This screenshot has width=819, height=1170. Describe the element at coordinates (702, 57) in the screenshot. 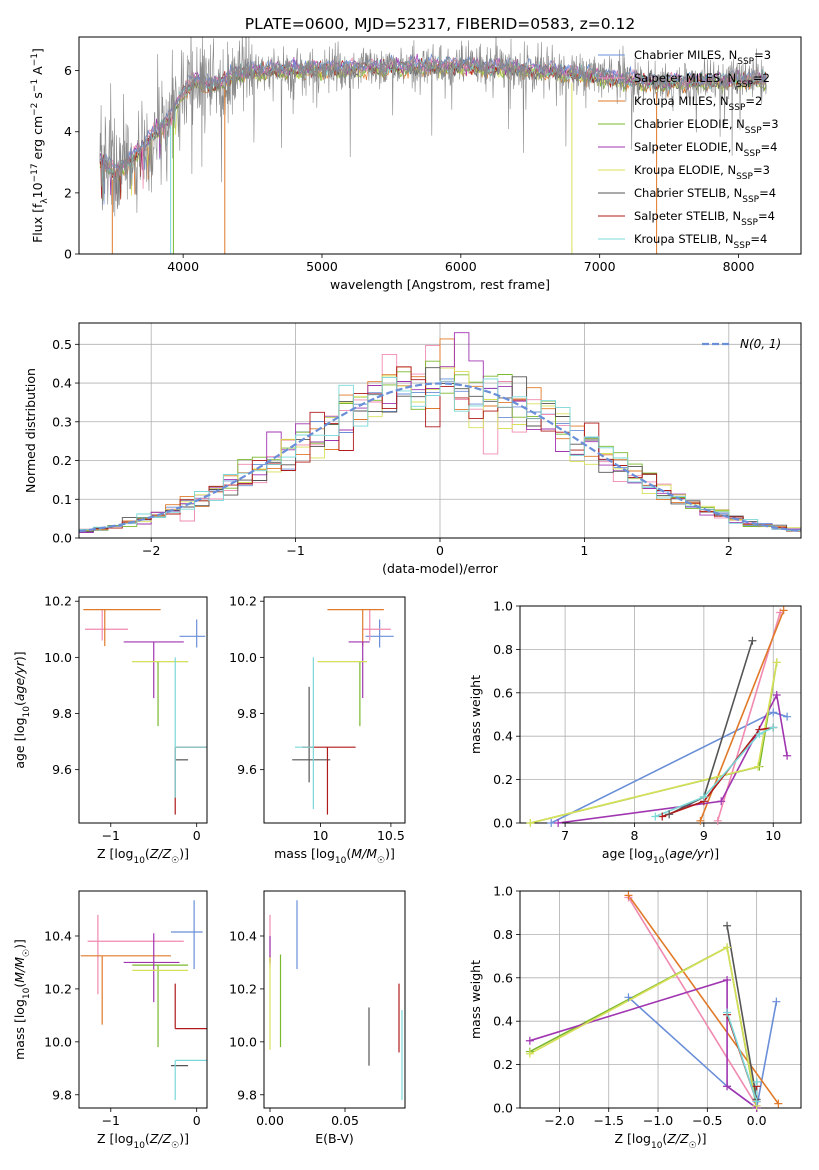

I see `legend-label-chabrier_miles: Chabrier MILES, NSSP=3` at that location.